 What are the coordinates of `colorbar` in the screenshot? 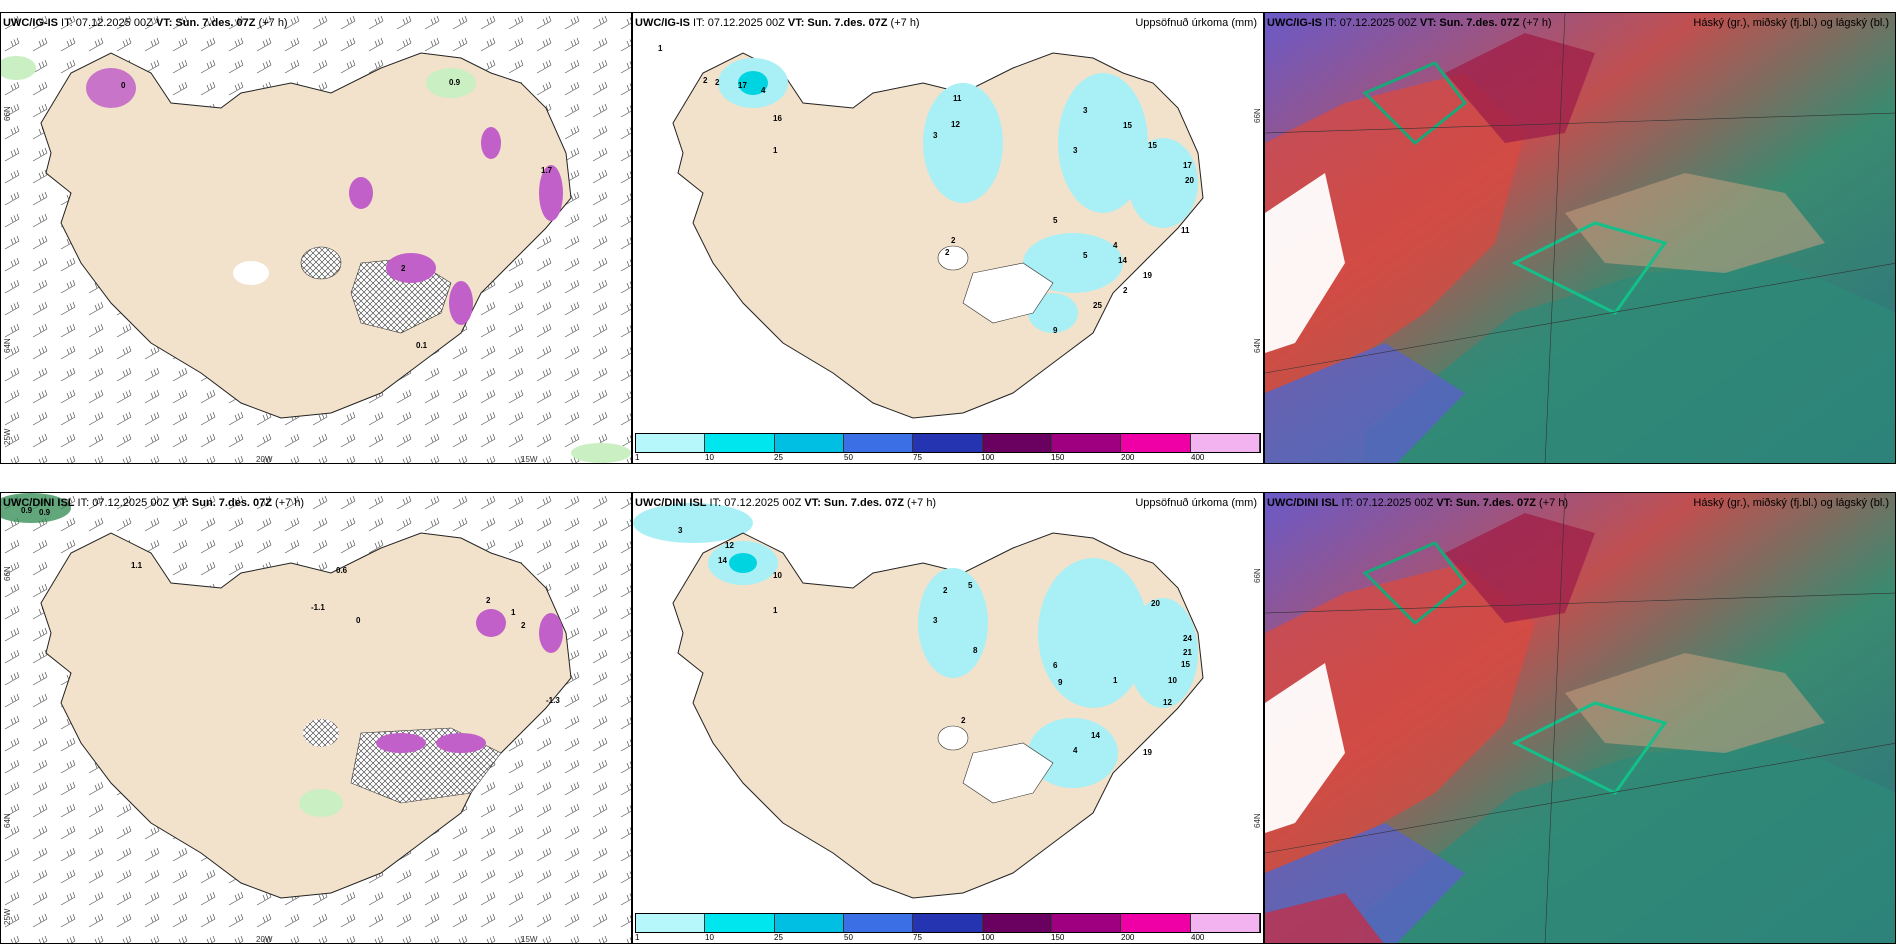 It's located at (948, 923).